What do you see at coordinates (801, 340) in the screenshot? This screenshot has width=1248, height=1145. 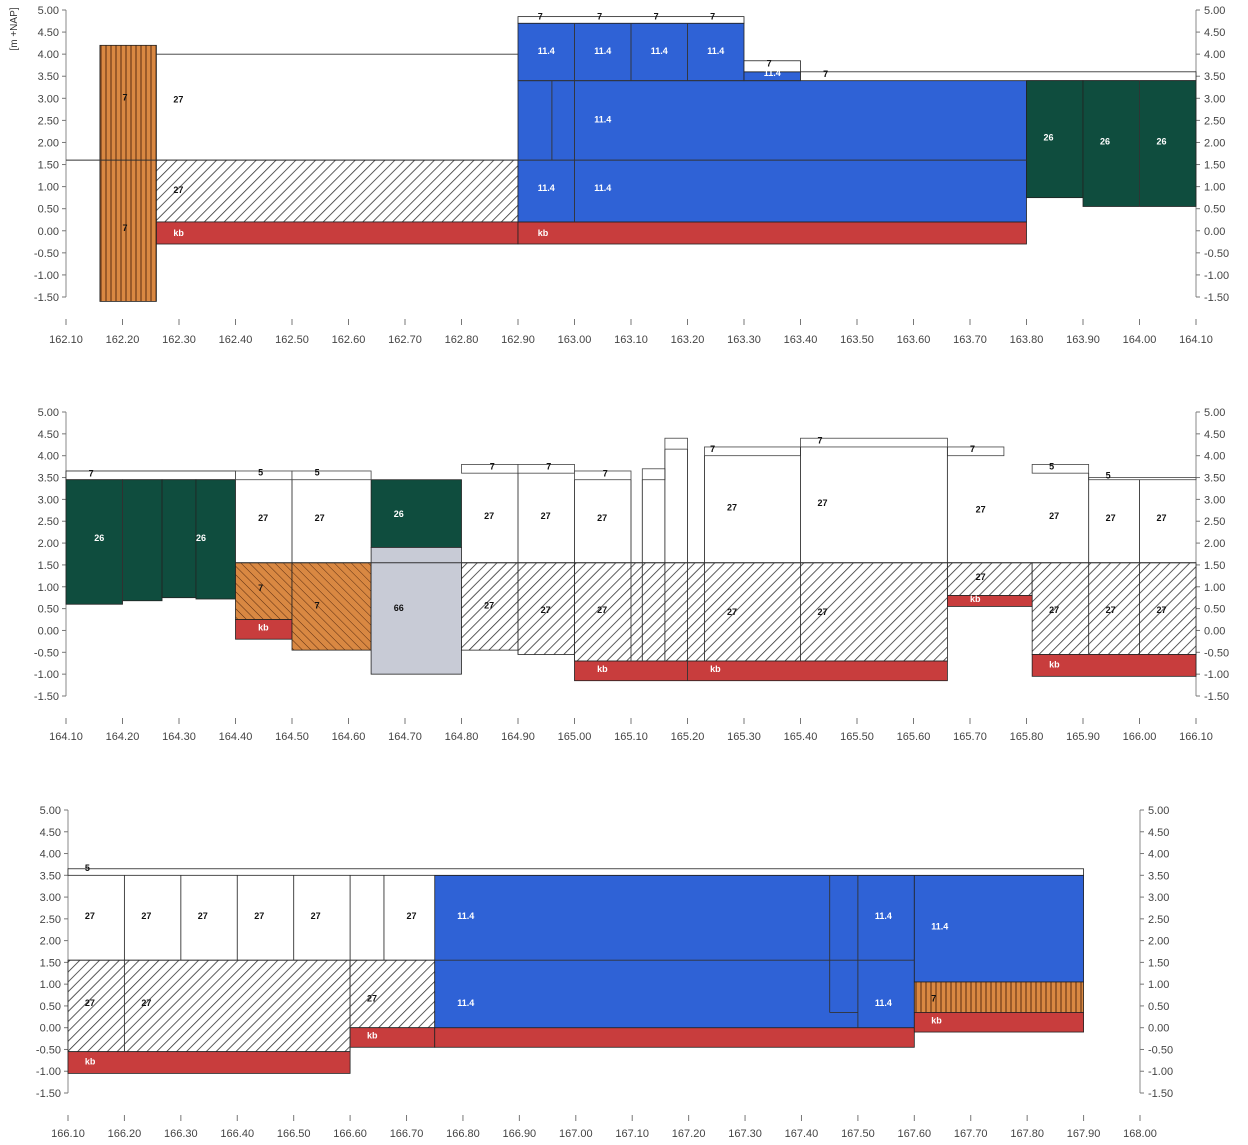 I see `x-tick-label: 163.40` at bounding box center [801, 340].